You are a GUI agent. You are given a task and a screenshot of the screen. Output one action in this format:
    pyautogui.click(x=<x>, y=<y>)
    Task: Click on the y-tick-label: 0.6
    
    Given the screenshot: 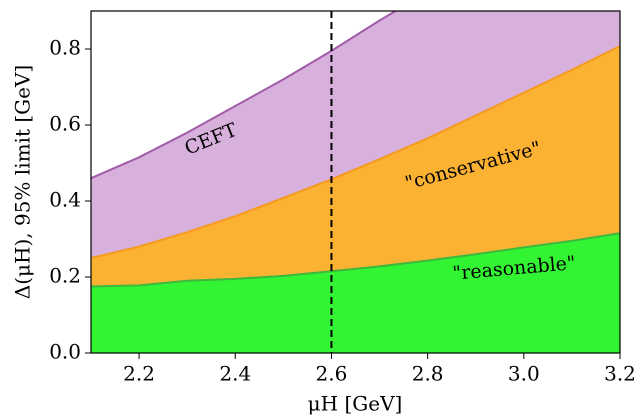 What is the action you would take?
    pyautogui.click(x=65, y=124)
    